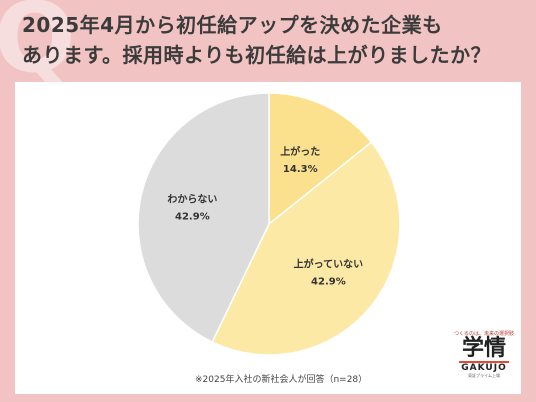  Describe the element at coordinates (300, 151) in the screenshot. I see `slice-label-0: 上がった` at that location.